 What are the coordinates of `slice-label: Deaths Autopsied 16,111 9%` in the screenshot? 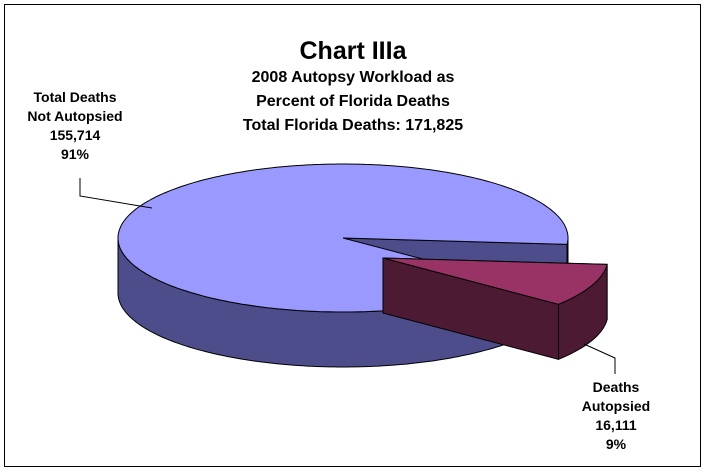 It's located at (616, 416).